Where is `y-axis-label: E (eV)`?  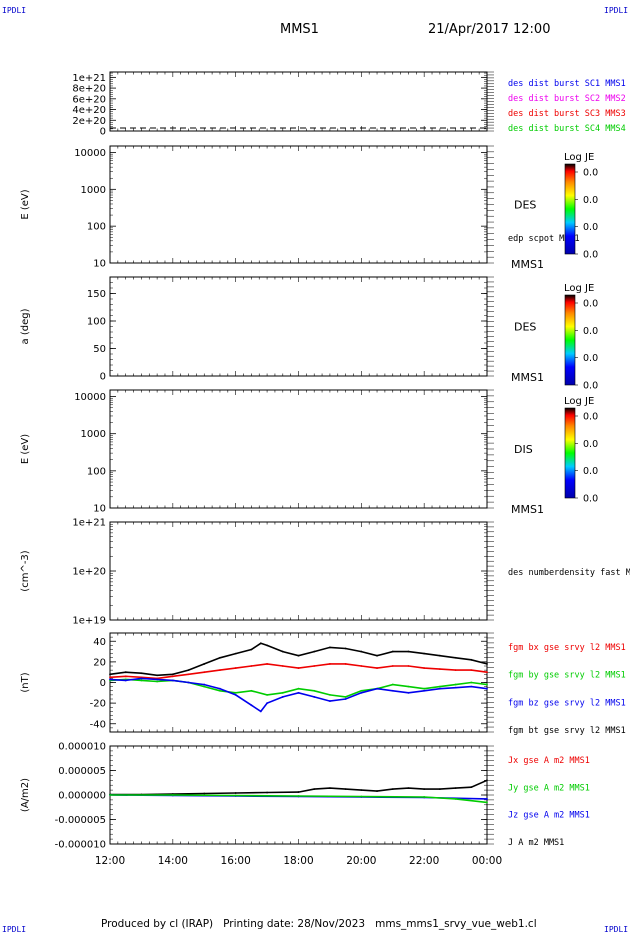
y-axis-label: E (eV) is located at coordinates (25, 204).